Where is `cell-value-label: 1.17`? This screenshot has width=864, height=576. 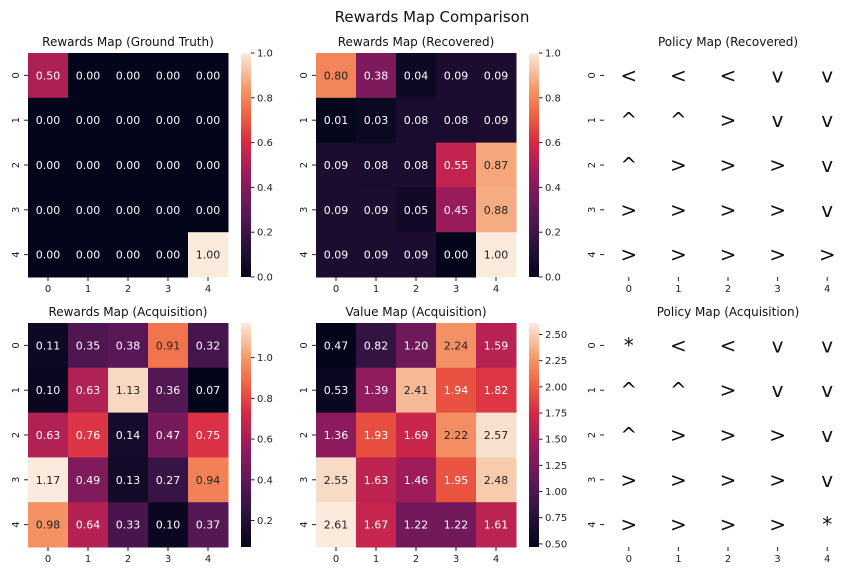 cell-value-label: 1.17 is located at coordinates (48, 480).